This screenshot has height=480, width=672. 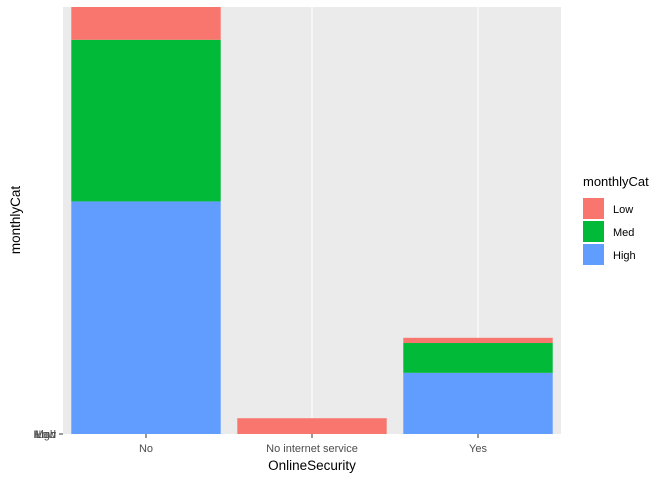 What do you see at coordinates (593, 254) in the screenshot?
I see `legend-key-high` at bounding box center [593, 254].